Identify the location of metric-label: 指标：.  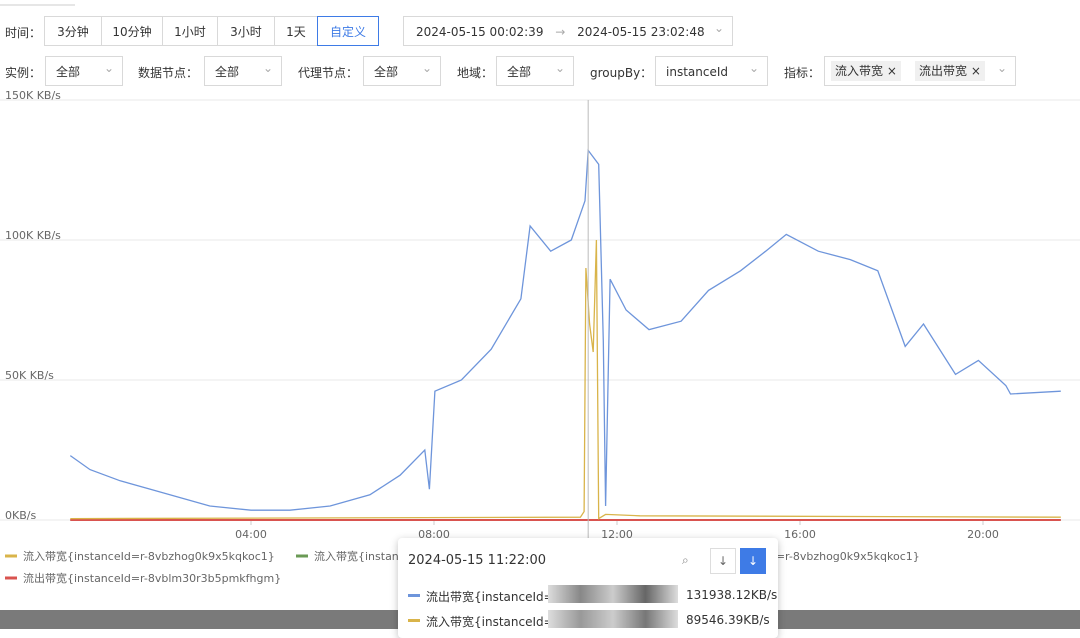
(802, 73).